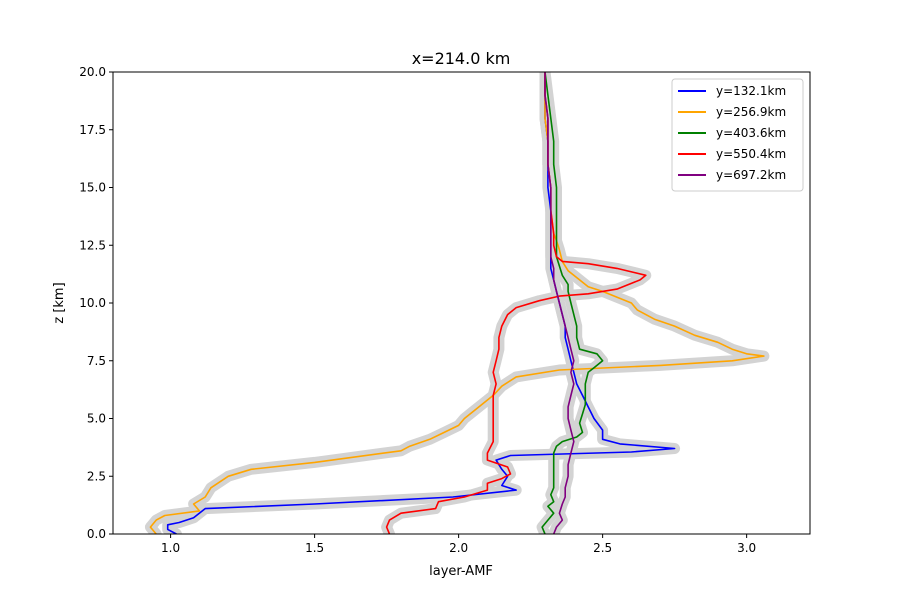 The height and width of the screenshot is (600, 900). I want to click on y-tick-label: 17.5, so click(92, 130).